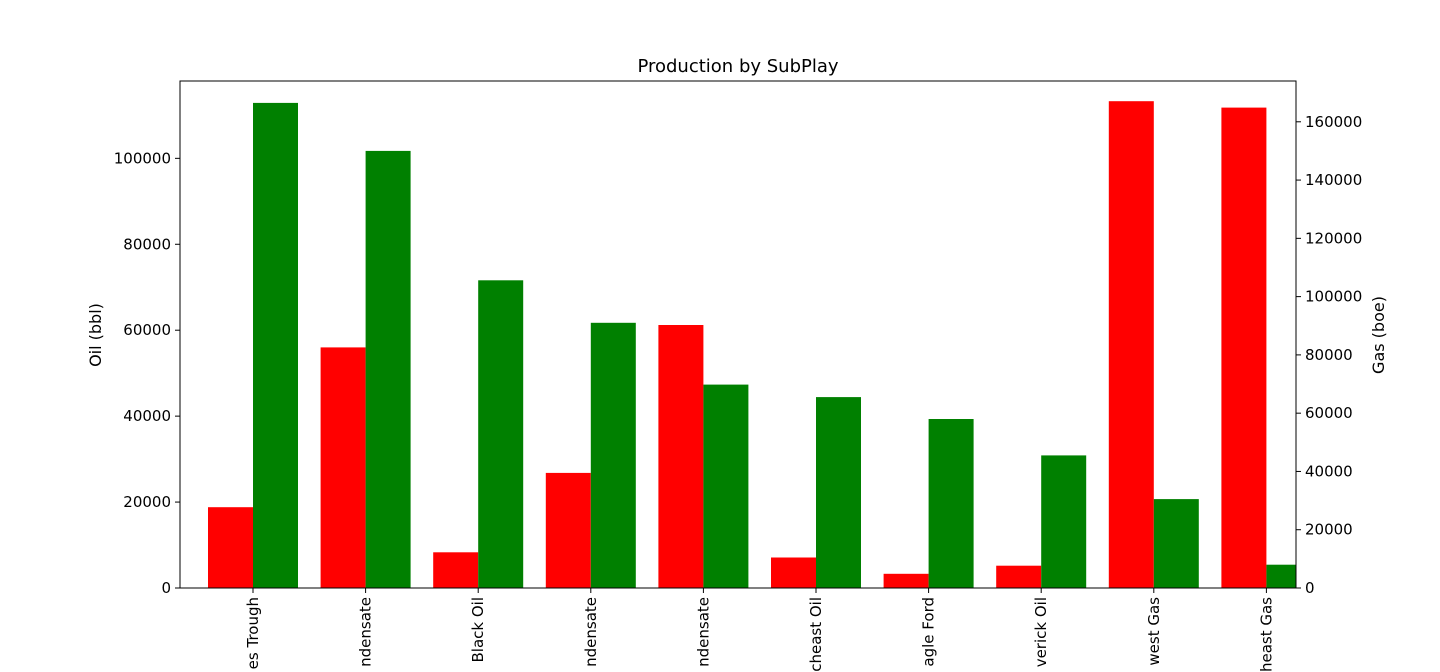 This screenshot has width=1440, height=672. What do you see at coordinates (147, 244) in the screenshot?
I see `y-tick-label-left-4: 80000` at bounding box center [147, 244].